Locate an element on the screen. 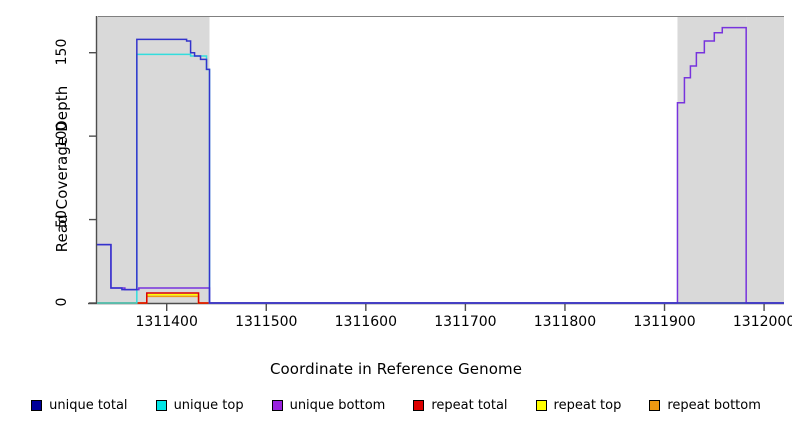  legend-label: repeat total is located at coordinates (469, 405).